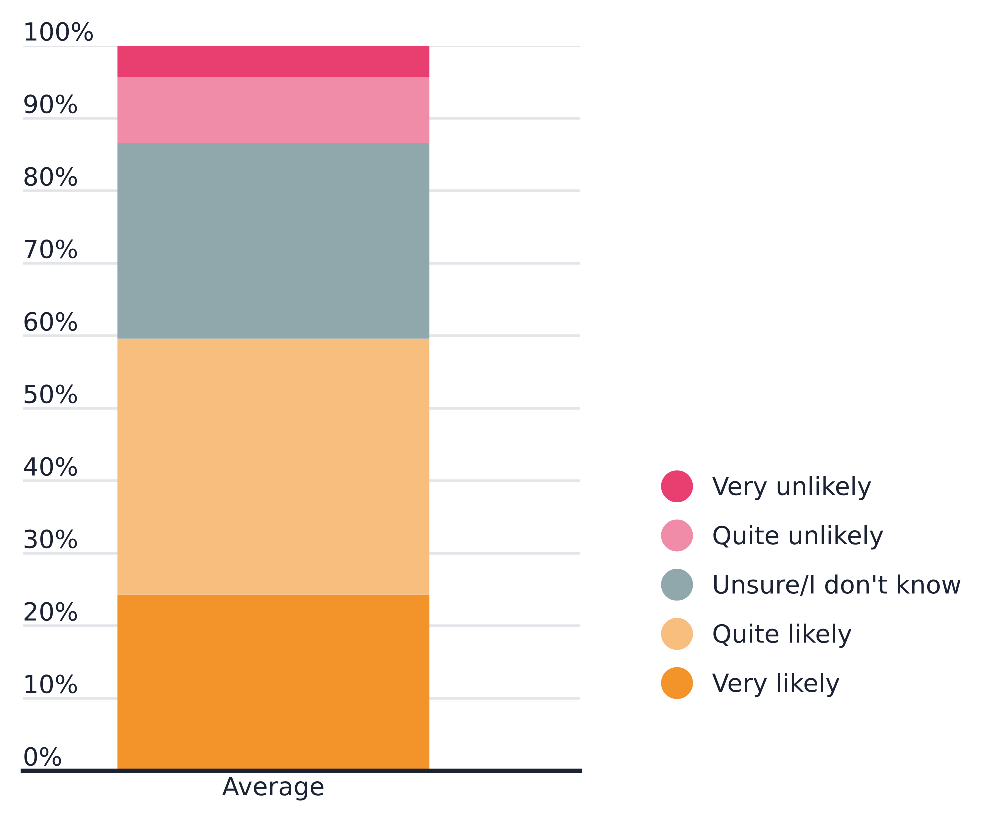 The width and height of the screenshot is (984, 815). I want to click on y-tick-label: 20%, so click(51, 612).